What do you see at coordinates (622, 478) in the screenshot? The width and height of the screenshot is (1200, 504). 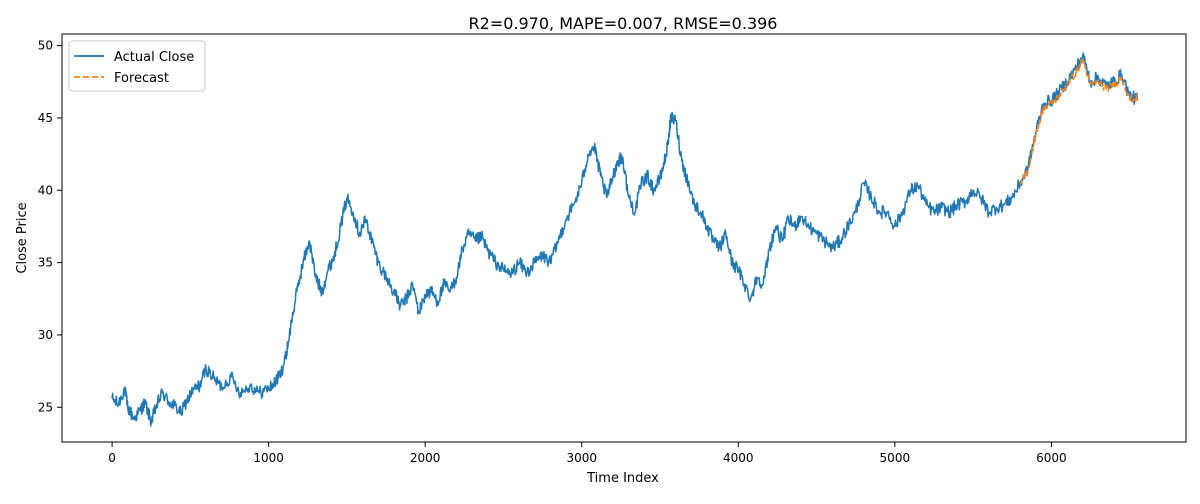 I see `x-axis-label: Time Index` at bounding box center [622, 478].